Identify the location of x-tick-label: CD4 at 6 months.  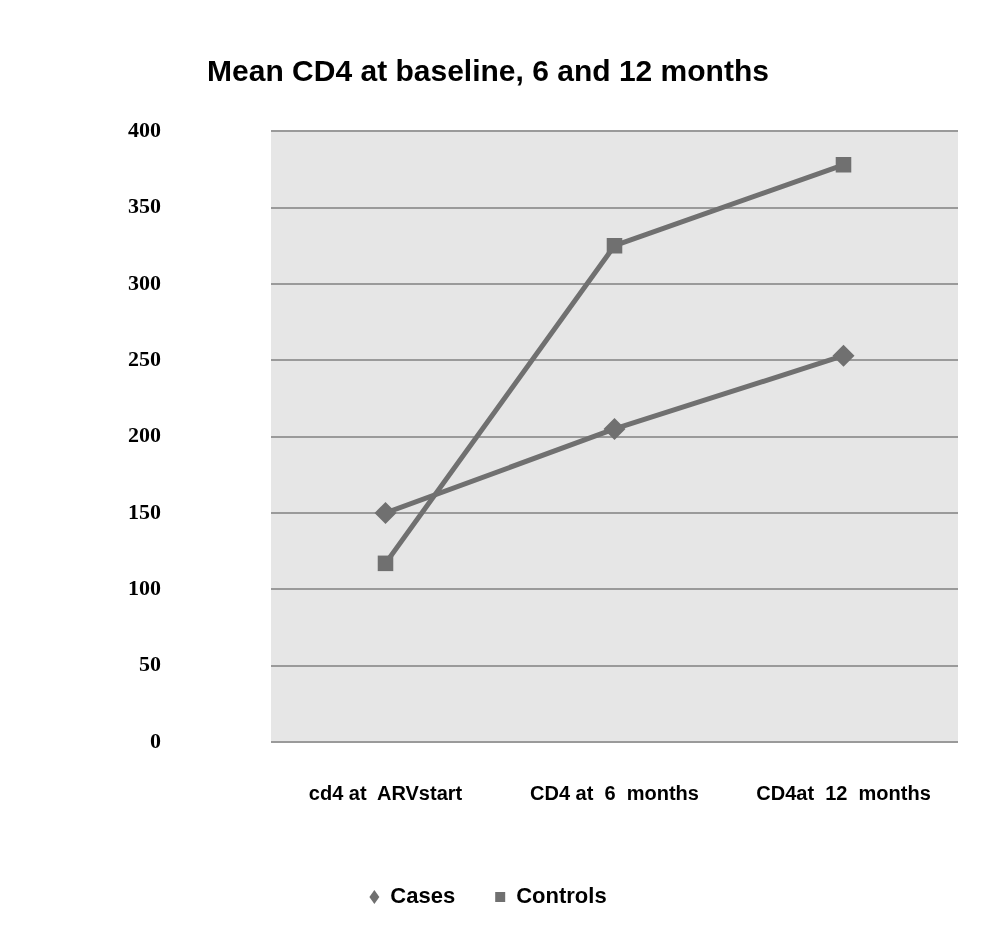
(614, 792).